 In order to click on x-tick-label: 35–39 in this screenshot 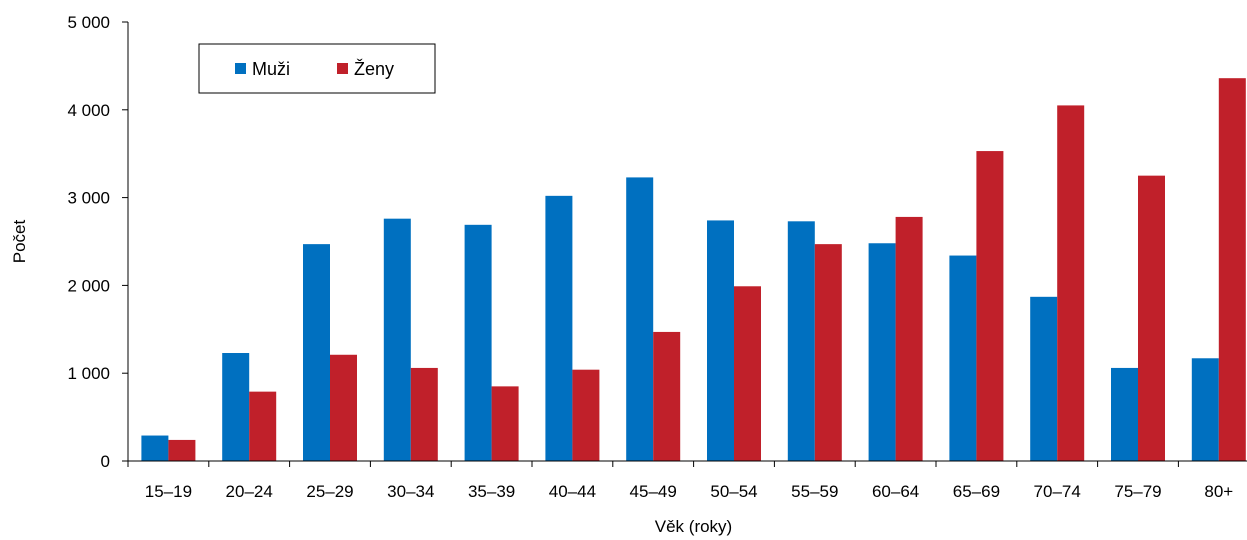, I will do `click(491, 491)`.